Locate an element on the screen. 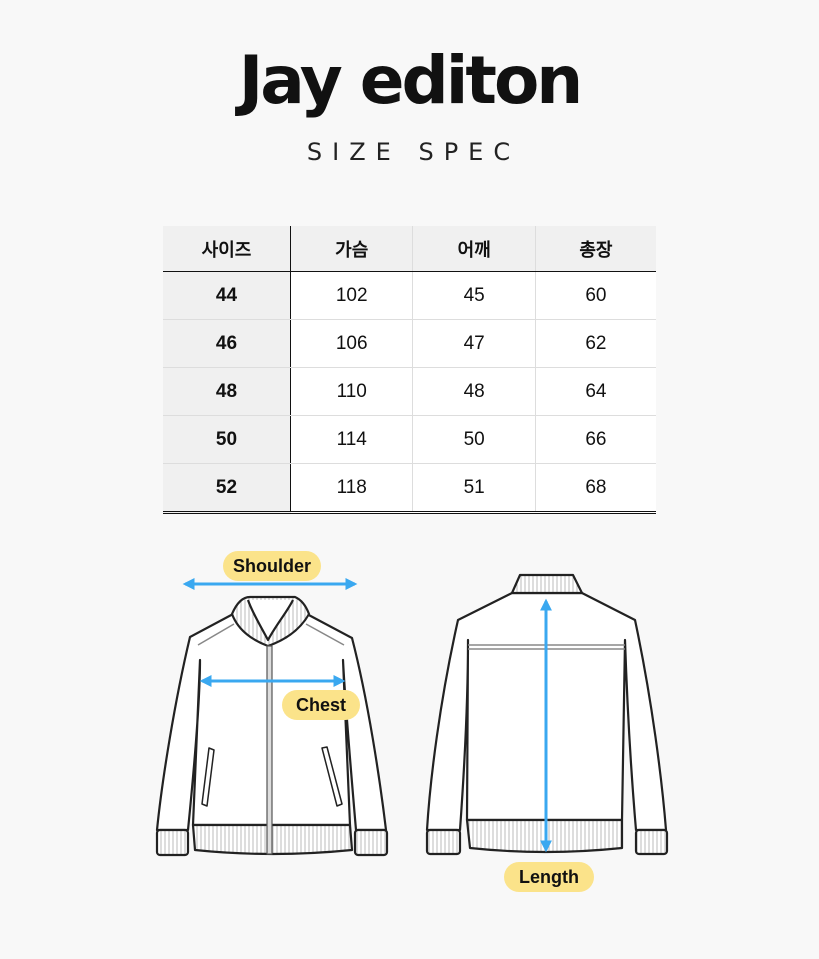  chest-label: Chest is located at coordinates (321, 705).